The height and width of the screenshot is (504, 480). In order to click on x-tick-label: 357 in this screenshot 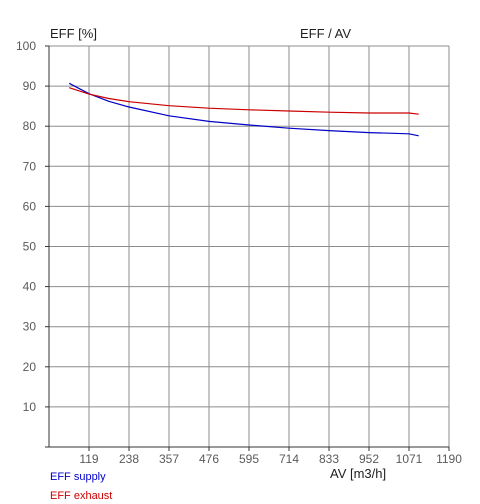, I will do `click(169, 459)`.